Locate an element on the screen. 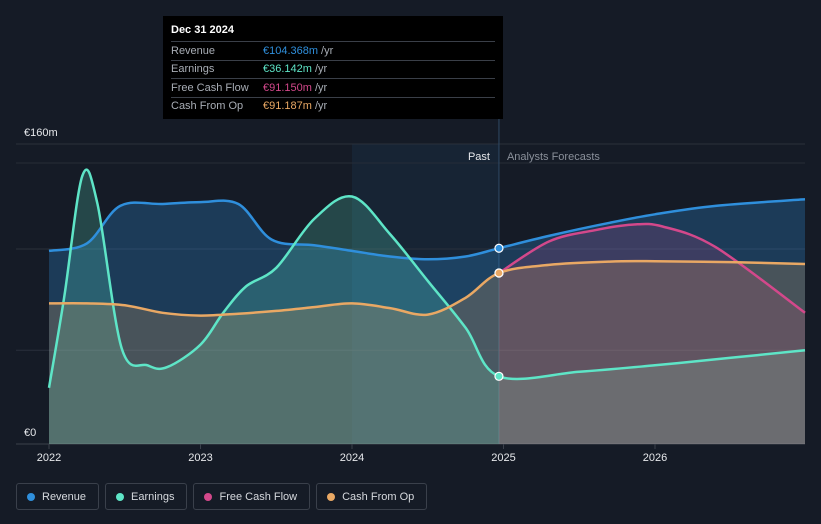 The height and width of the screenshot is (524, 821). marker-earnings is located at coordinates (499, 376).